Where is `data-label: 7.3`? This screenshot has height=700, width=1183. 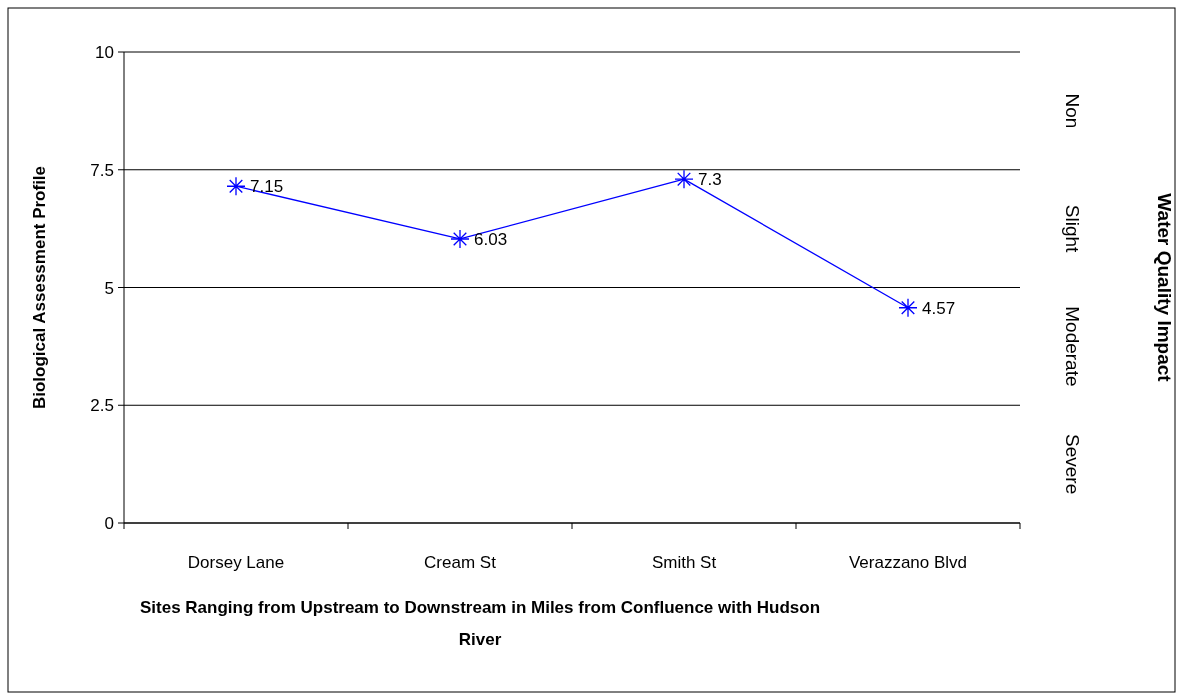 data-label: 7.3 is located at coordinates (710, 180).